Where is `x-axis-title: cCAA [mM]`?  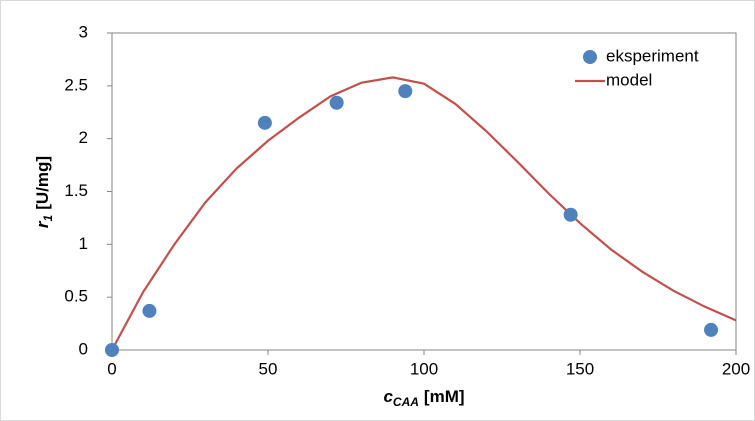
x-axis-title: cCAA [mM] is located at coordinates (423, 398).